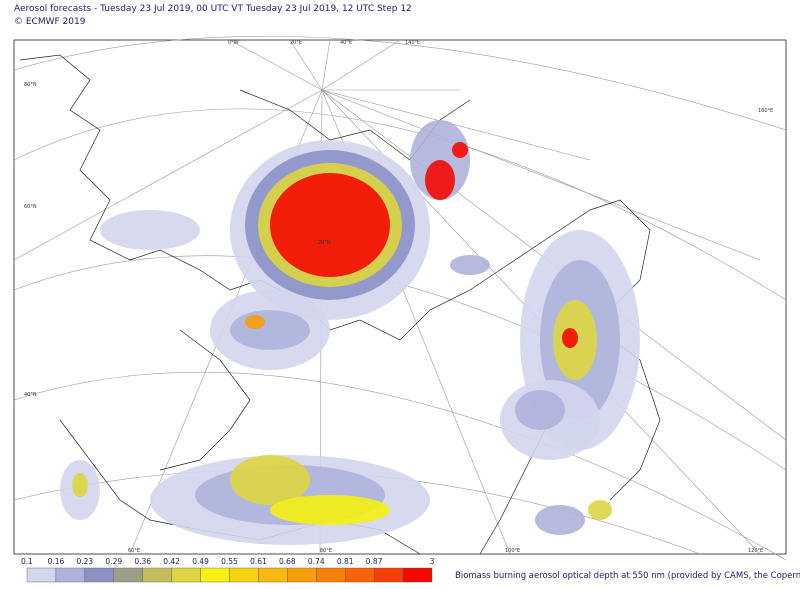 Image resolution: width=800 pixels, height=589 pixels. What do you see at coordinates (512, 551) in the screenshot?
I see `graticule-label: 100°E` at bounding box center [512, 551].